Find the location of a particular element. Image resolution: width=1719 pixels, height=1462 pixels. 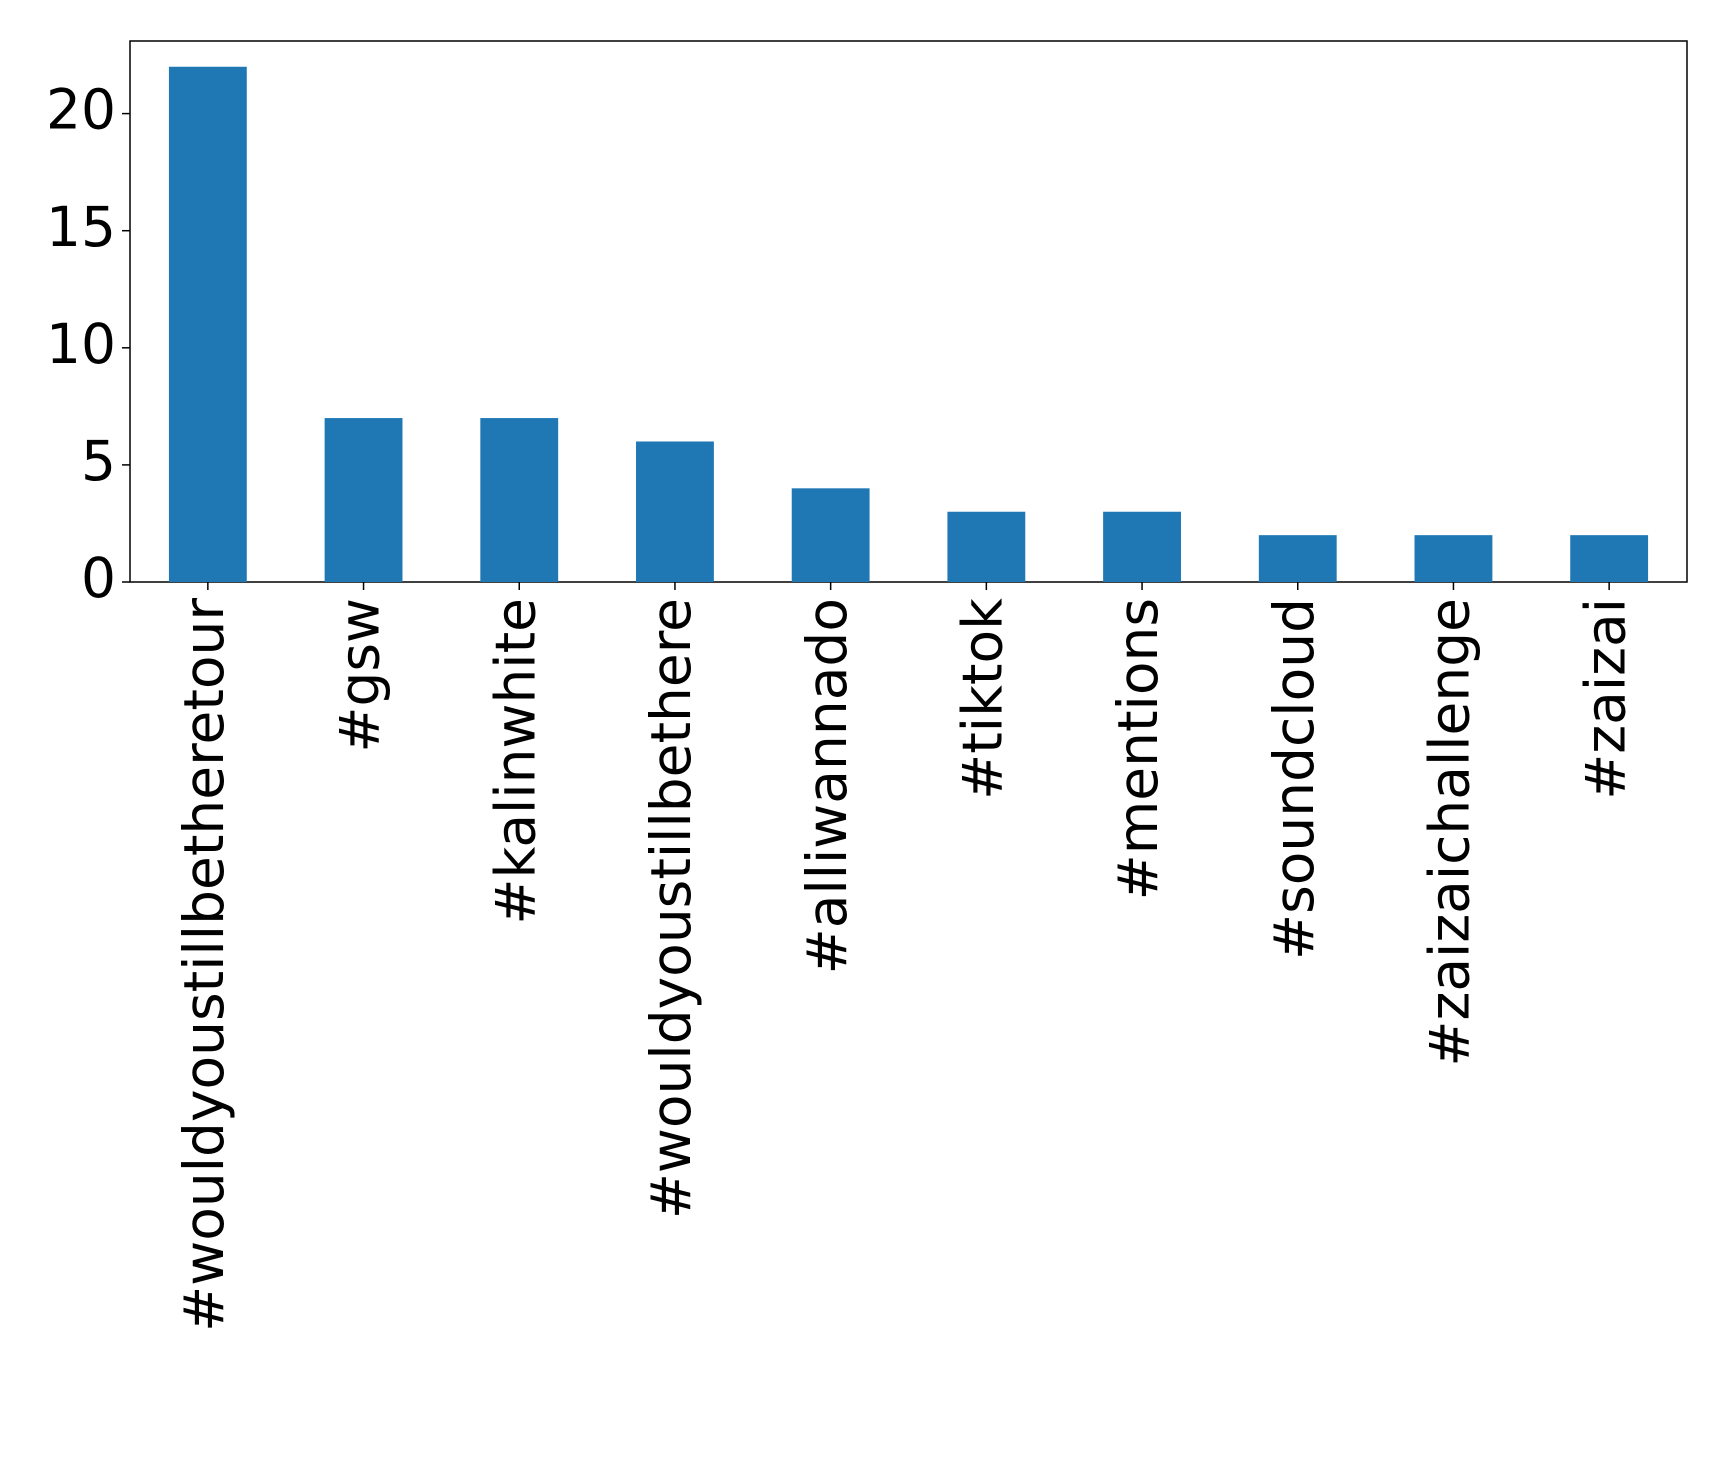

x-tick-label: #tiktok is located at coordinates (982, 699).